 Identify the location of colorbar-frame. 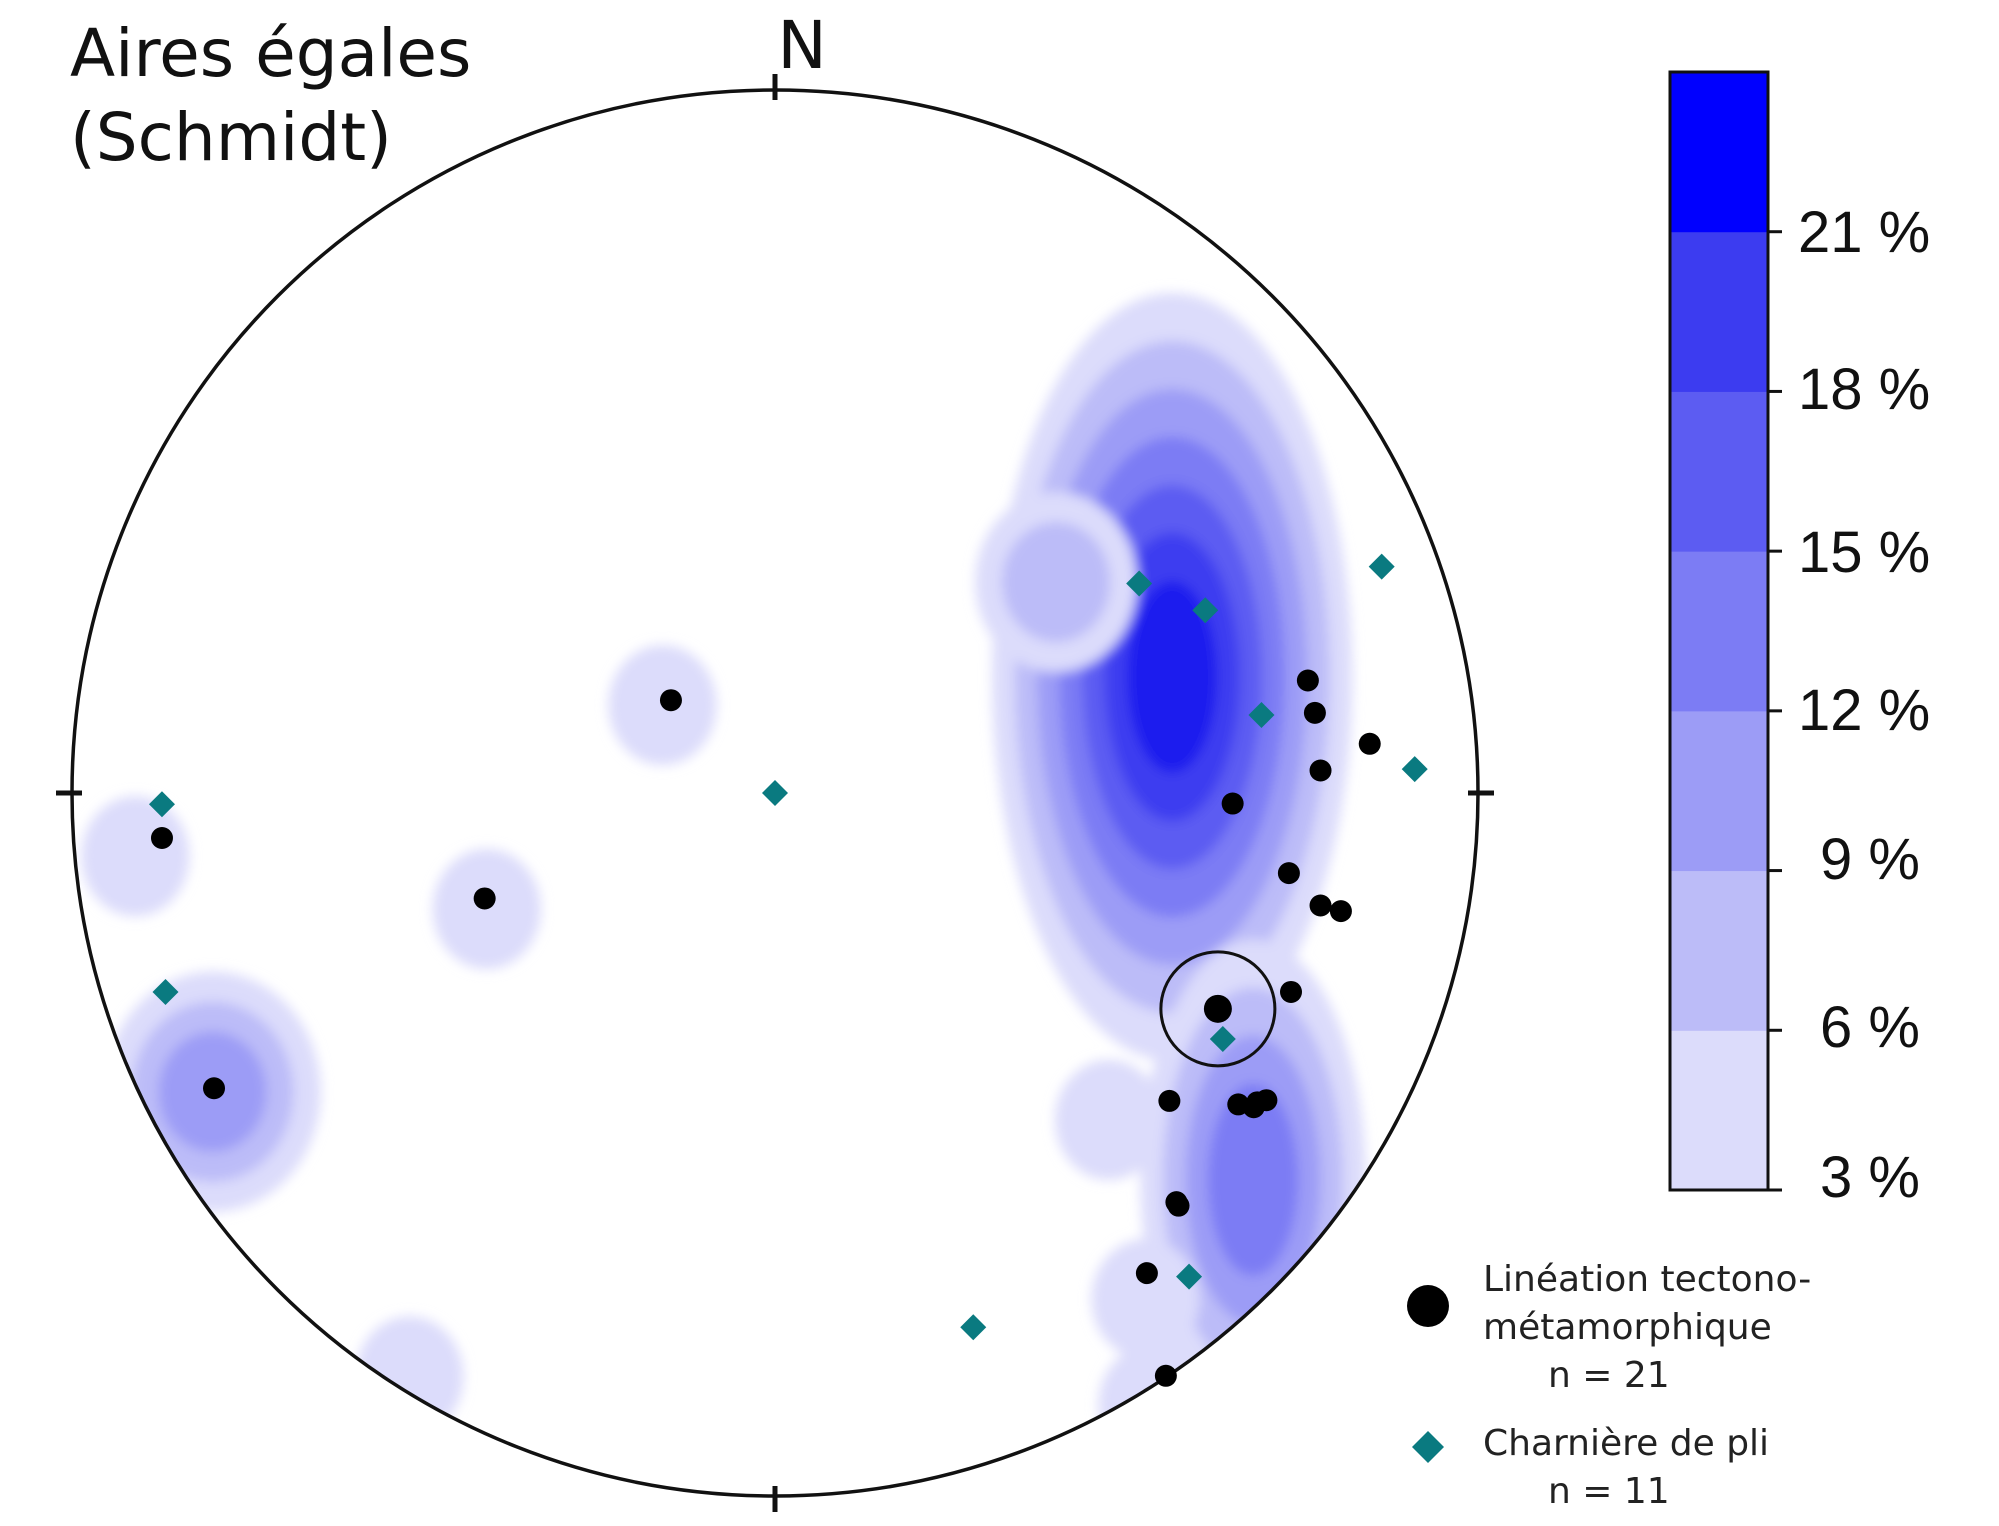
(1719, 631).